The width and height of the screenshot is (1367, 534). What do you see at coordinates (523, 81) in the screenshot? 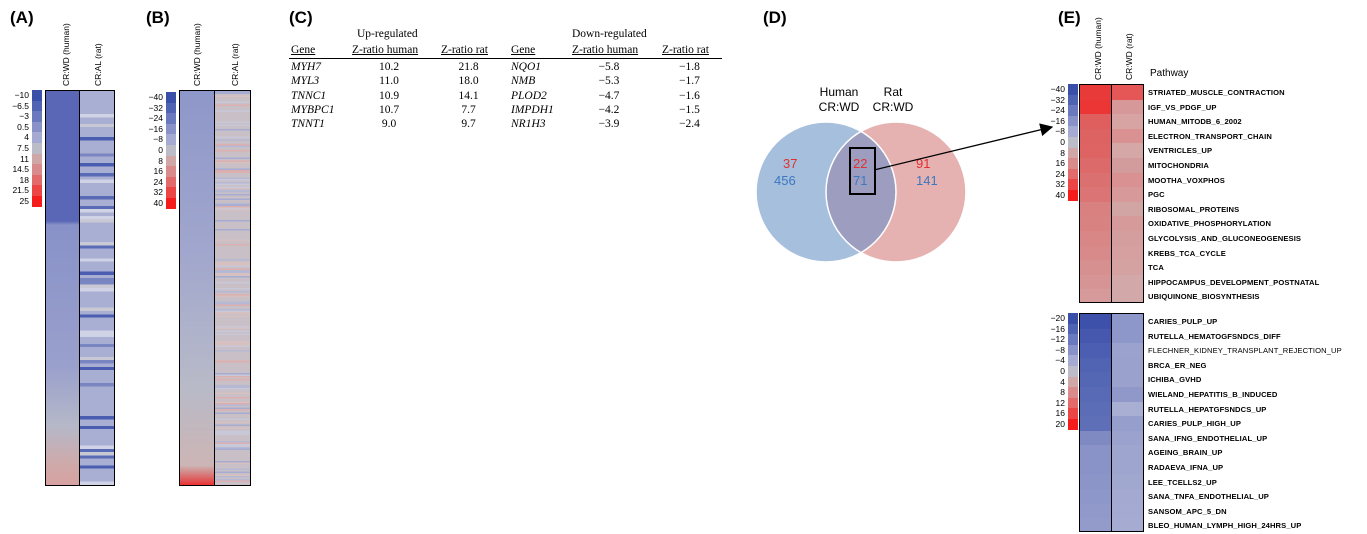
I see `gene-table-cell: NMB` at bounding box center [523, 81].